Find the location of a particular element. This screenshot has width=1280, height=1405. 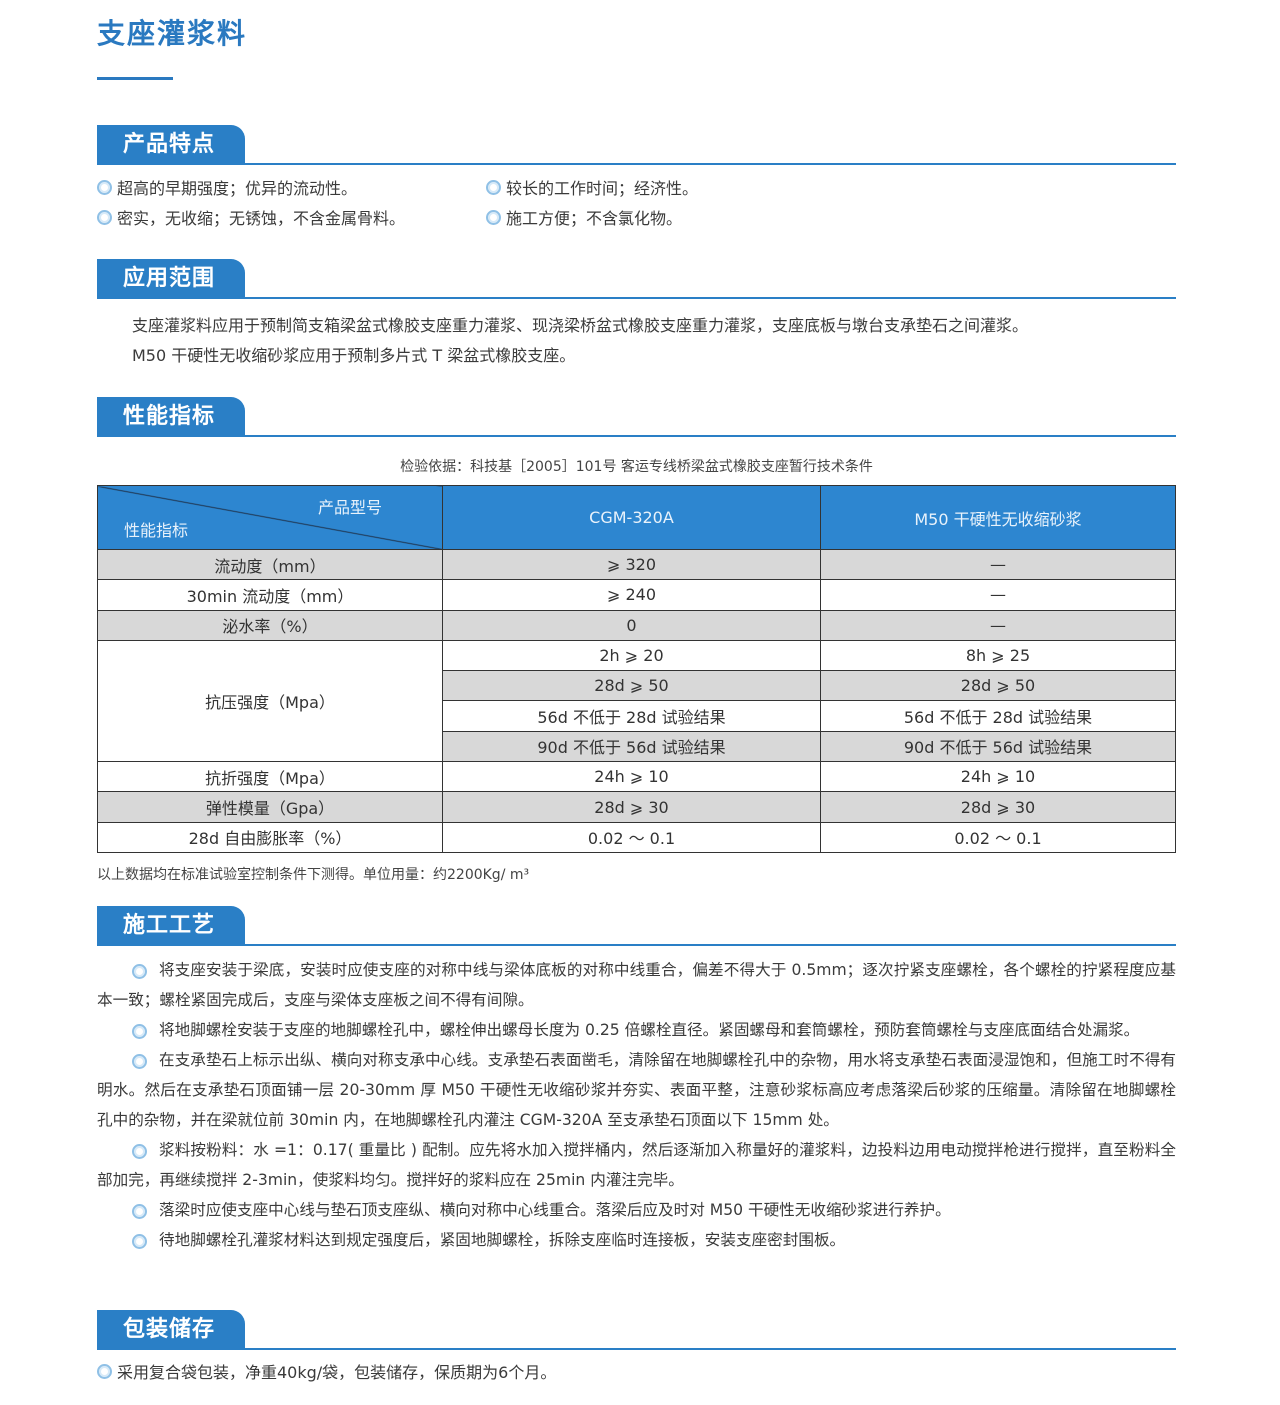

table-cell: 产品型号 性能指标 CGM-320A M50 干硬性无收缩砂浆 is located at coordinates (636, 517).